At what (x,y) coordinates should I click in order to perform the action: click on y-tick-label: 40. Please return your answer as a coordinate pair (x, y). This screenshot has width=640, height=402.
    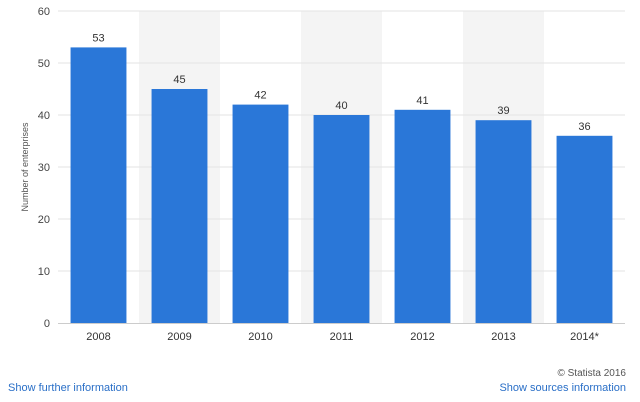
    Looking at the image, I should click on (44, 116).